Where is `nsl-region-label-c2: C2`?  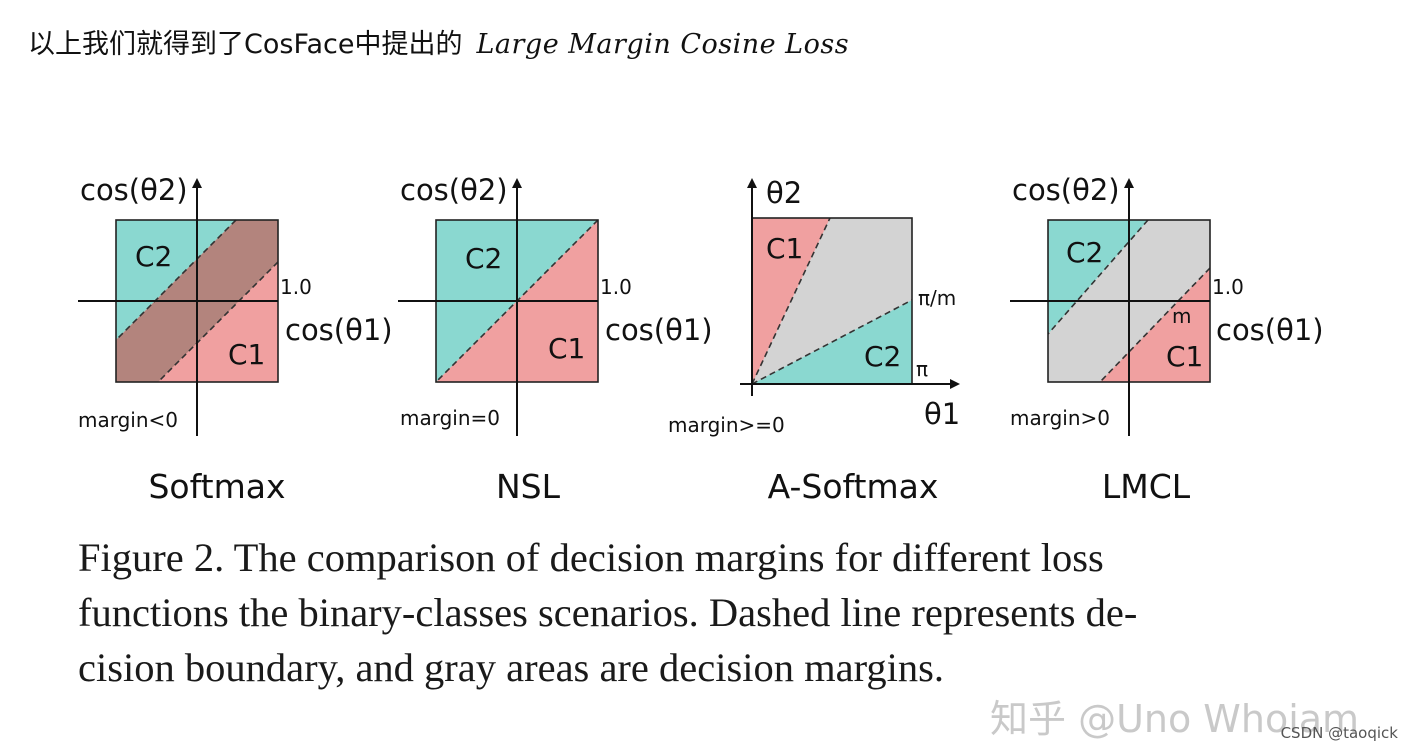 nsl-region-label-c2: C2 is located at coordinates (483, 258).